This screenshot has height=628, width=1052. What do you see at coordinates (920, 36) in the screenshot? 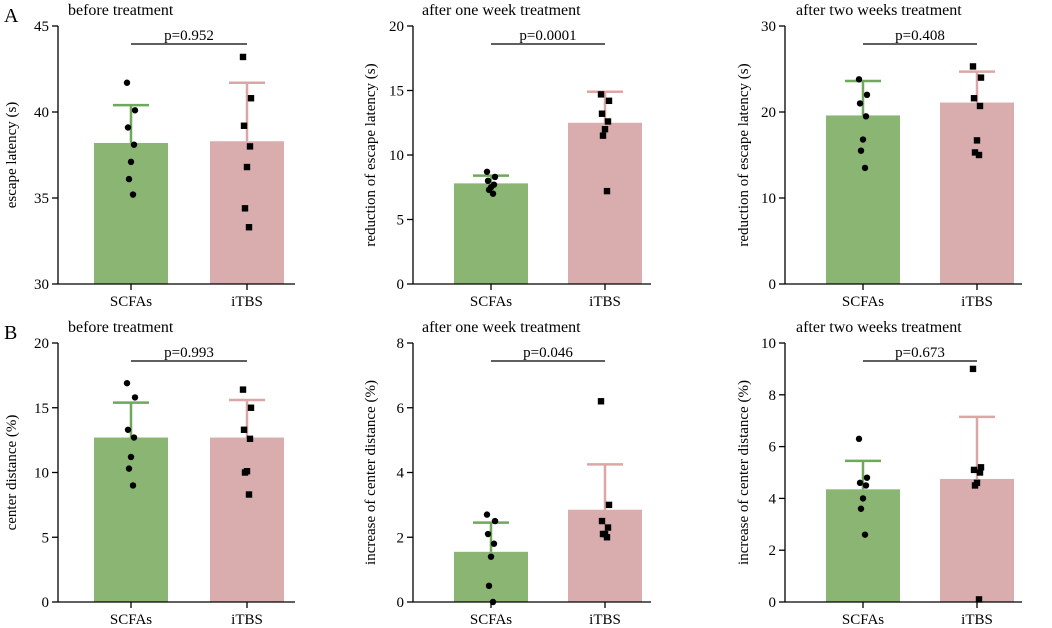
I see `p-value-label: p=0.408` at bounding box center [920, 36].